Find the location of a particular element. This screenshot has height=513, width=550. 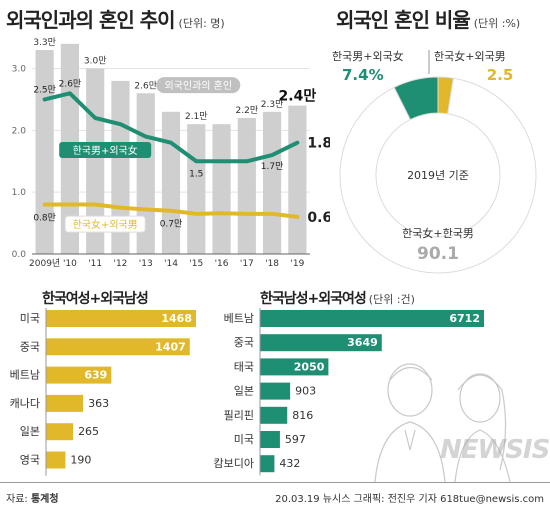

right-category-label: 중국 is located at coordinates (244, 342).